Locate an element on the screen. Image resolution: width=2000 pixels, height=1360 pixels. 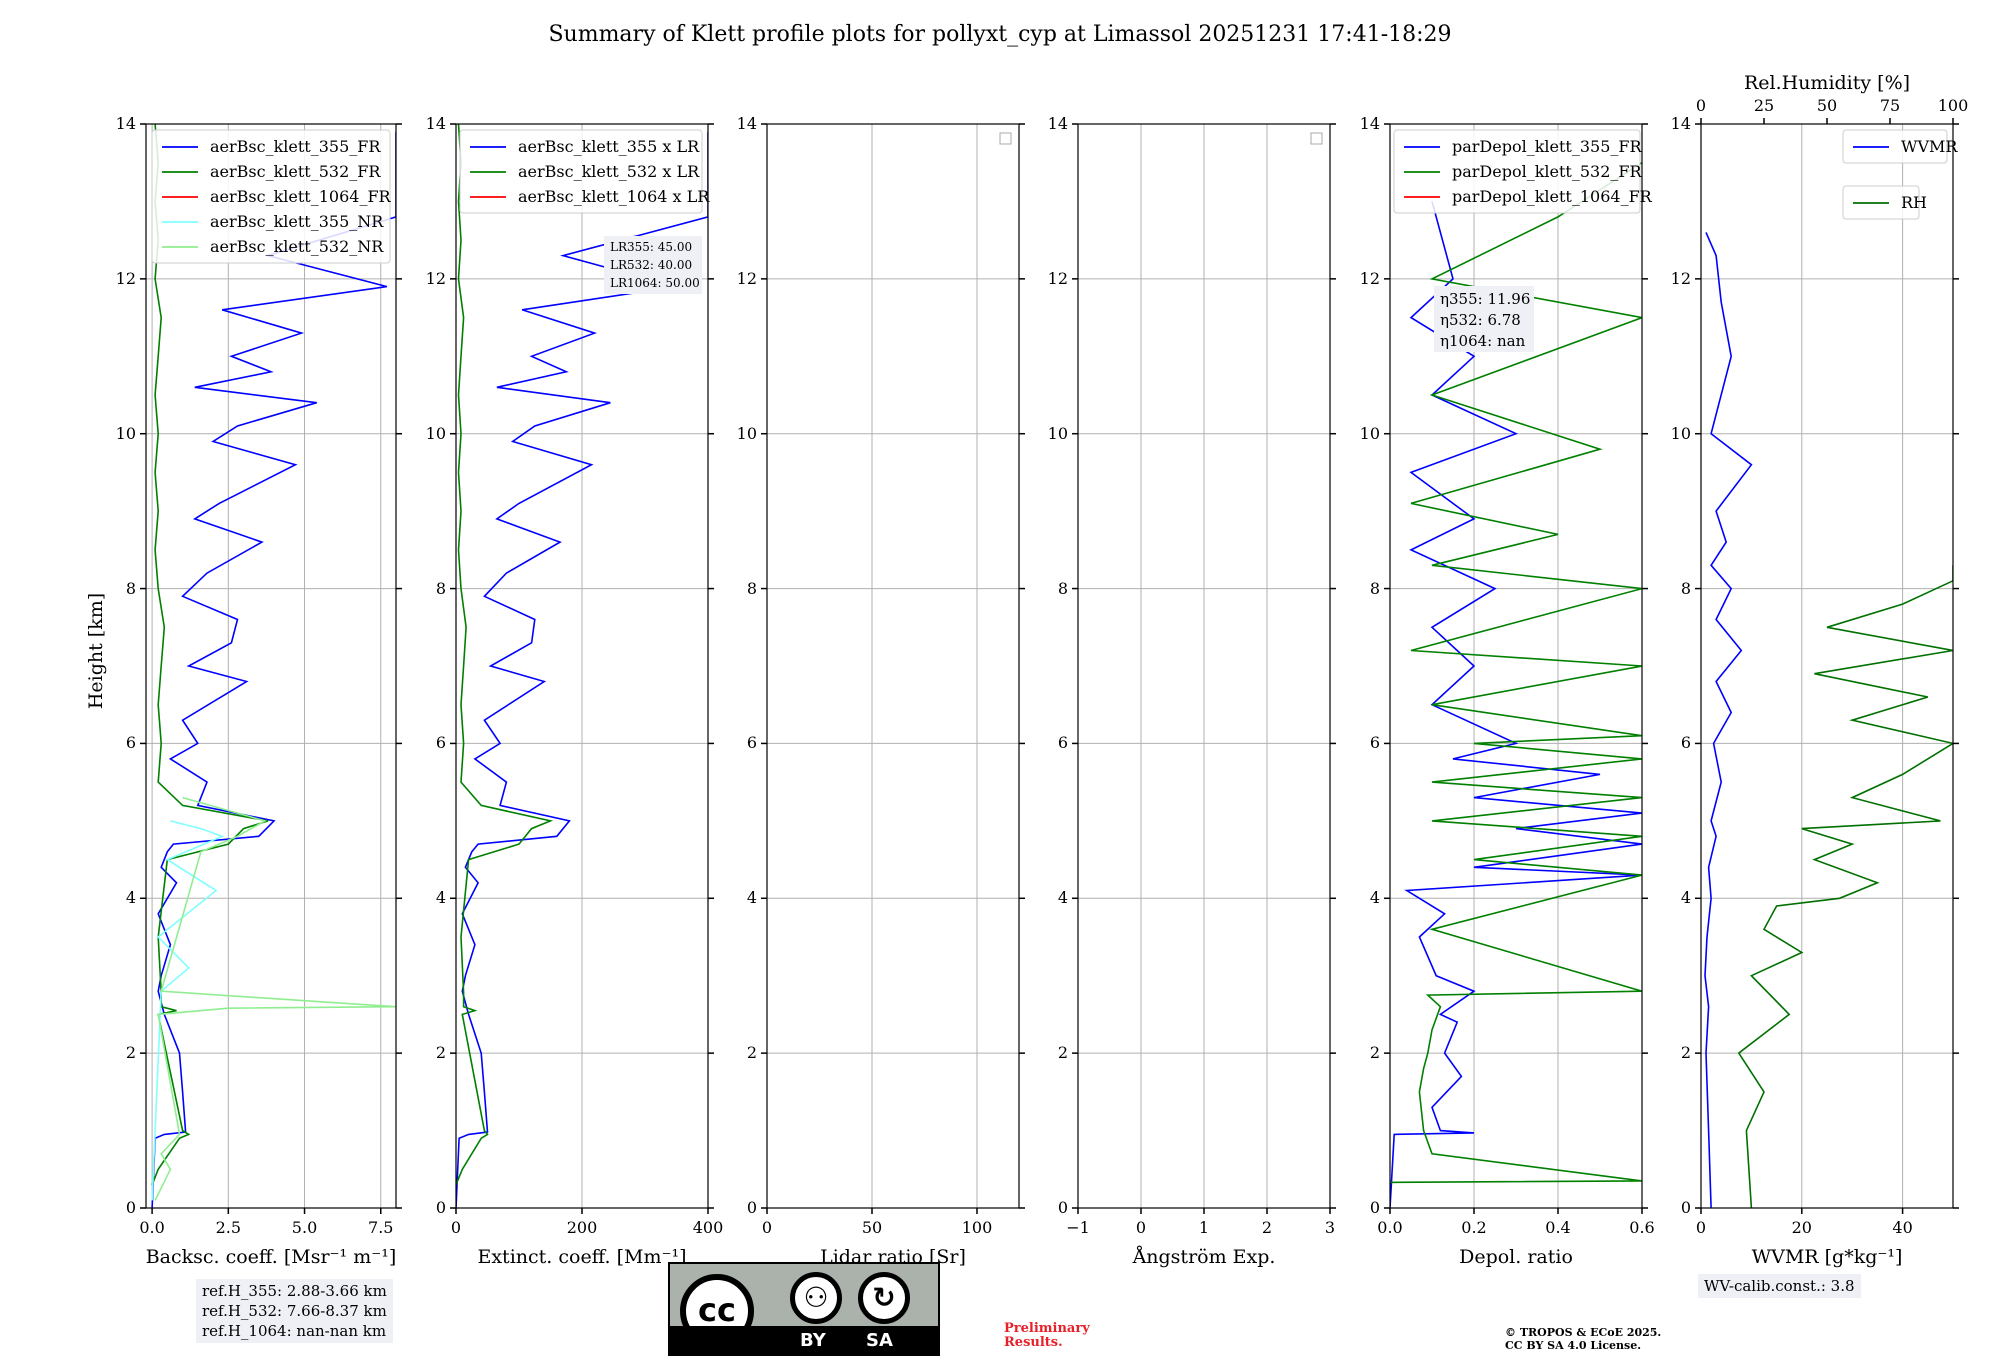
eta-annotation-line: η355: 11.96 is located at coordinates (1485, 299).